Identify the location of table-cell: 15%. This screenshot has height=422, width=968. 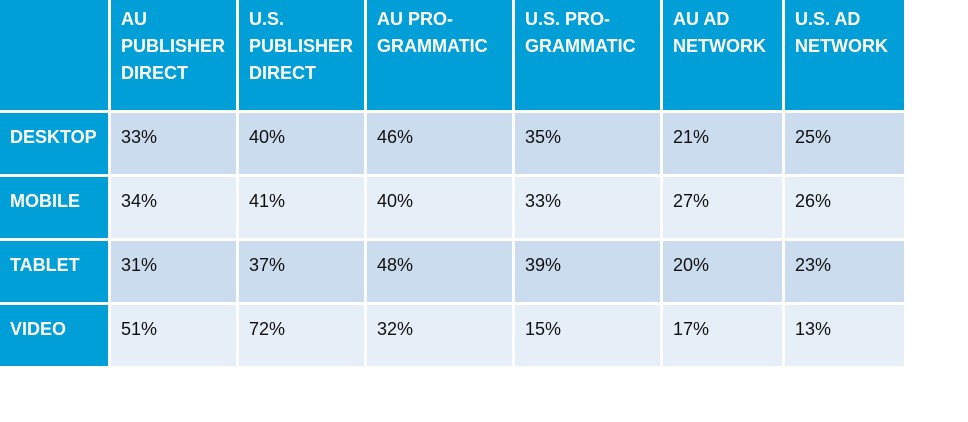
(587, 335).